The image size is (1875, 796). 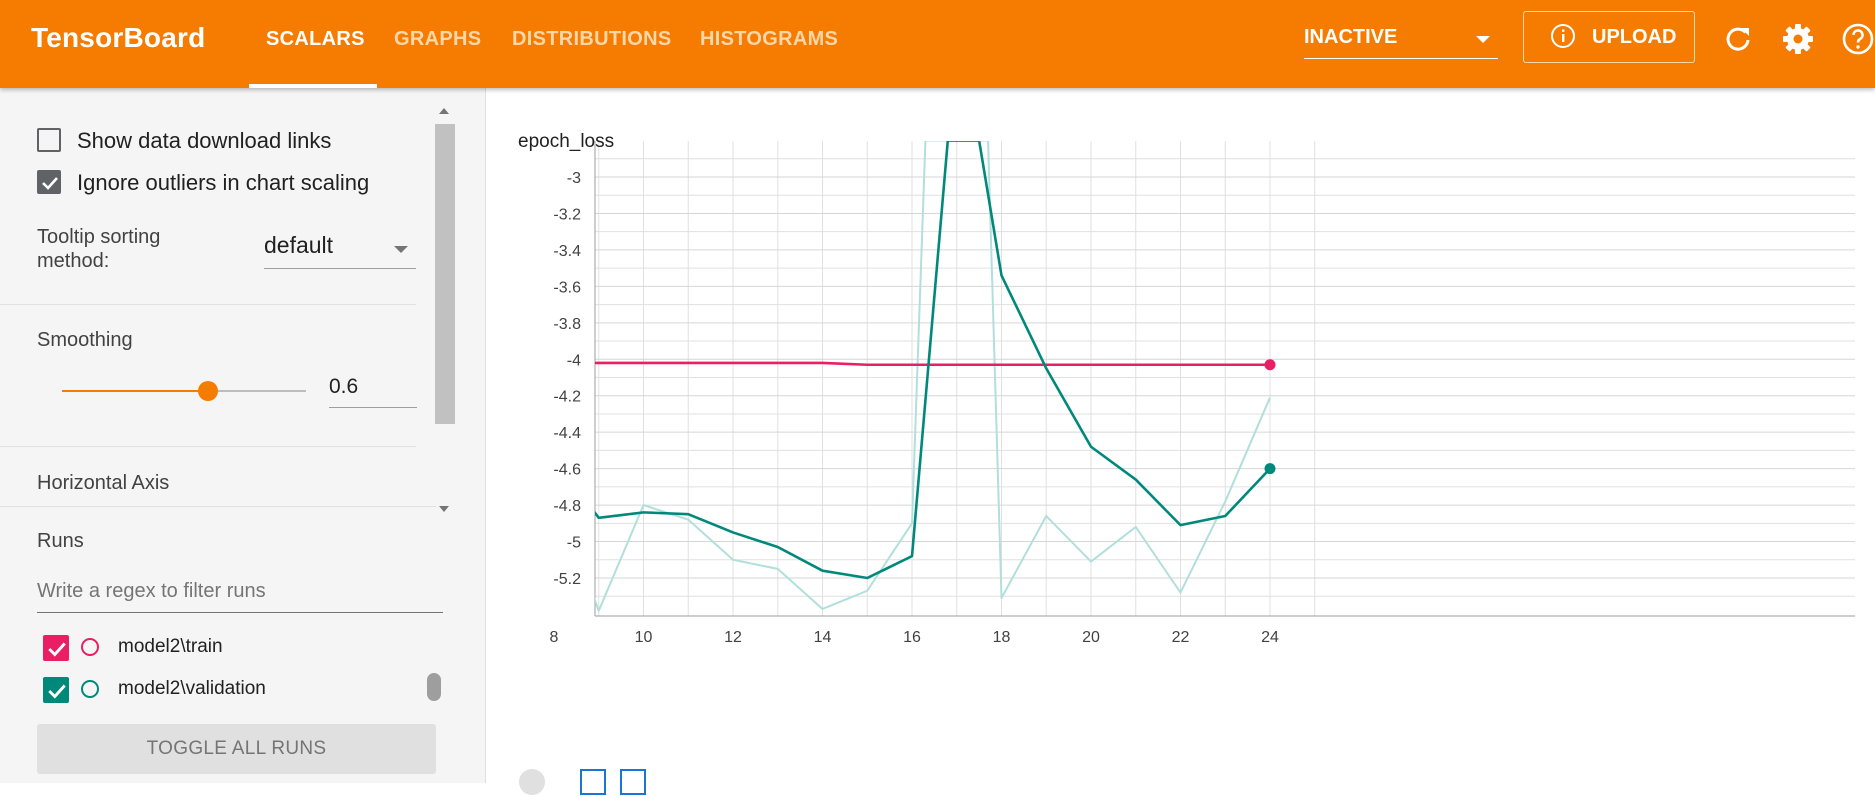 I want to click on series-endpoint-smoothed-validation, so click(x=1270, y=469).